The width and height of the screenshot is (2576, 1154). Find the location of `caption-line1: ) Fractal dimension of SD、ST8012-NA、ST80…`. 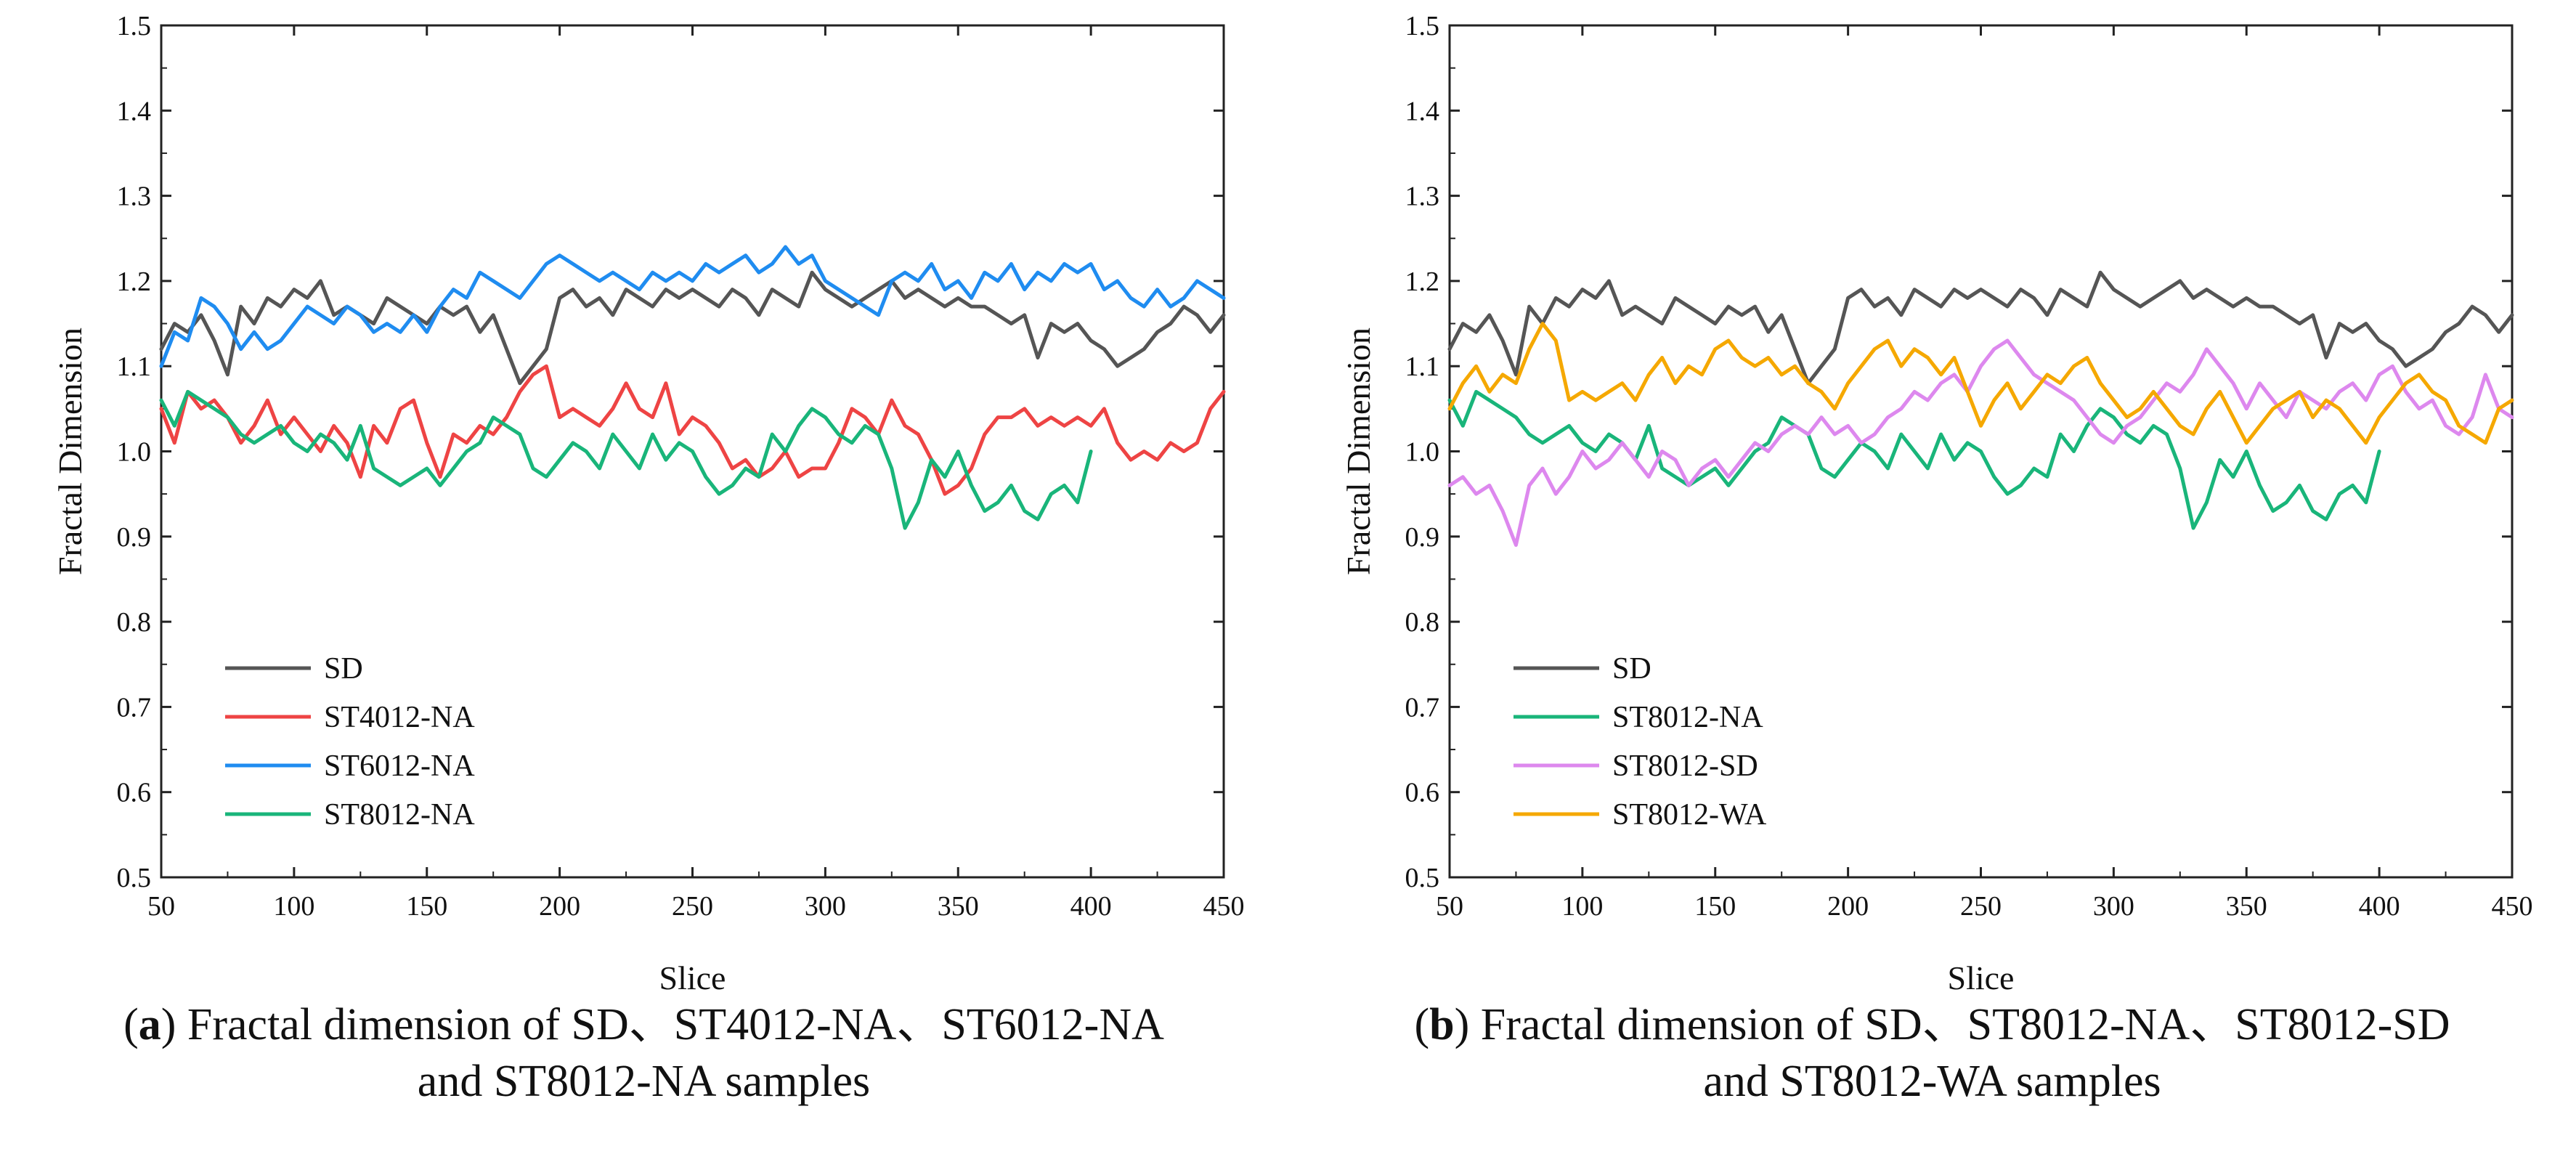

caption-line1: ) Fractal dimension of SD、ST8012-NA、ST80… is located at coordinates (1952, 1024).